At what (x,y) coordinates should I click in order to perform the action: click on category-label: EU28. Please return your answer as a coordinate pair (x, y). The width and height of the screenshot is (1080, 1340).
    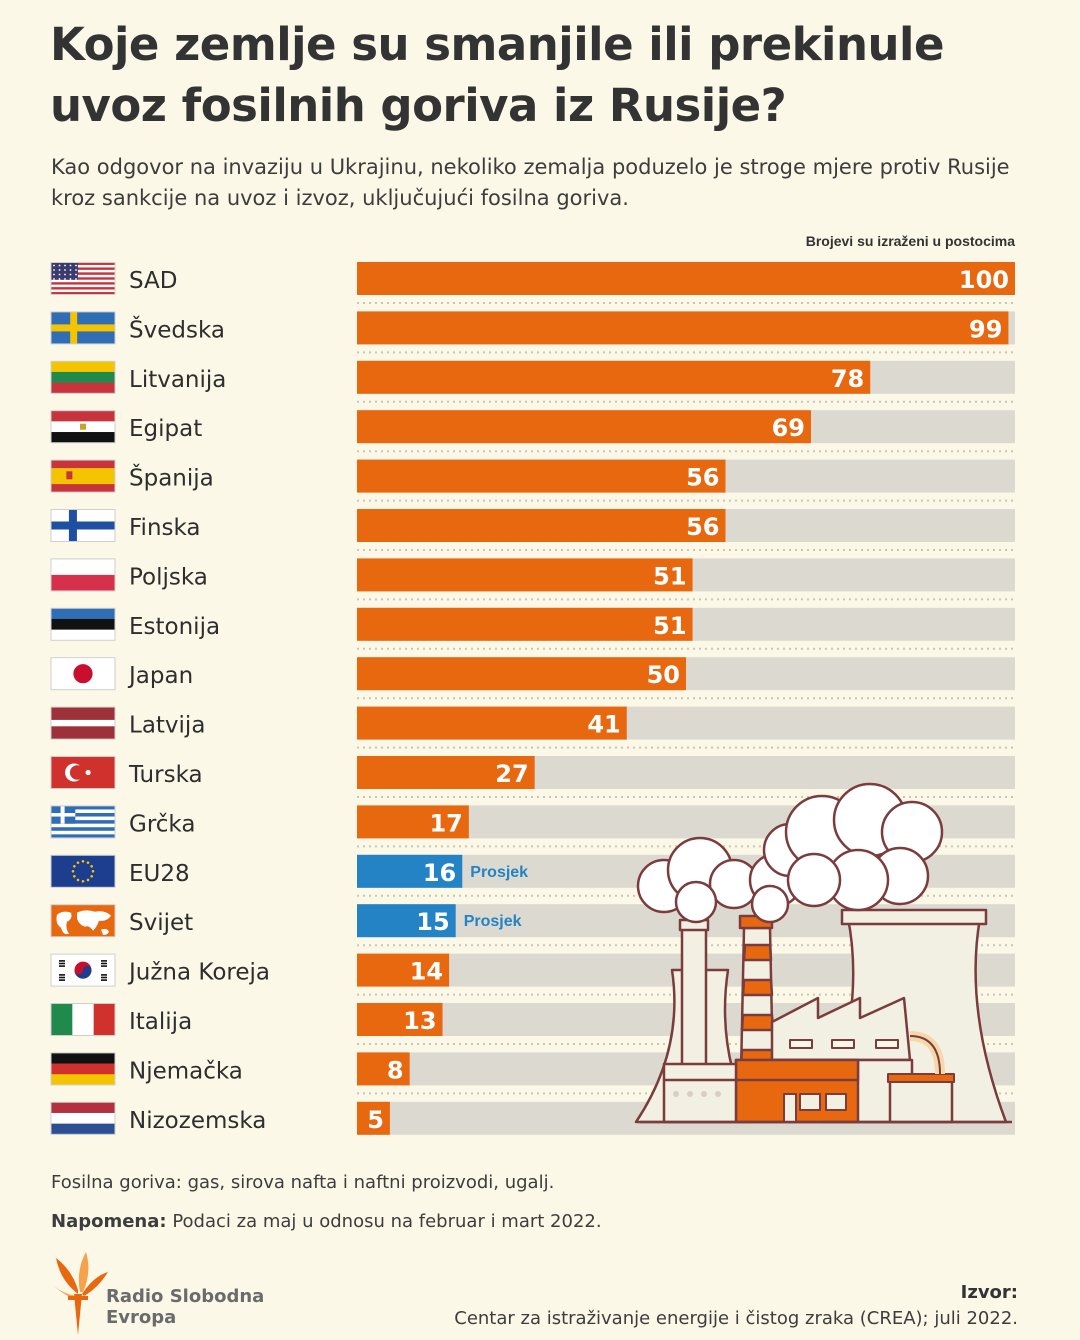
    Looking at the image, I should click on (159, 874).